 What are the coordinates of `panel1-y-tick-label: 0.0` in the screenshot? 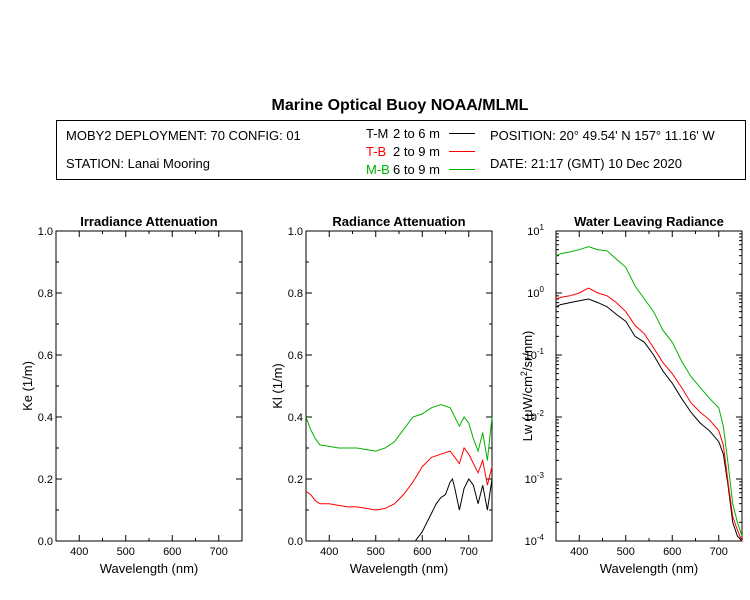 It's located at (45, 542).